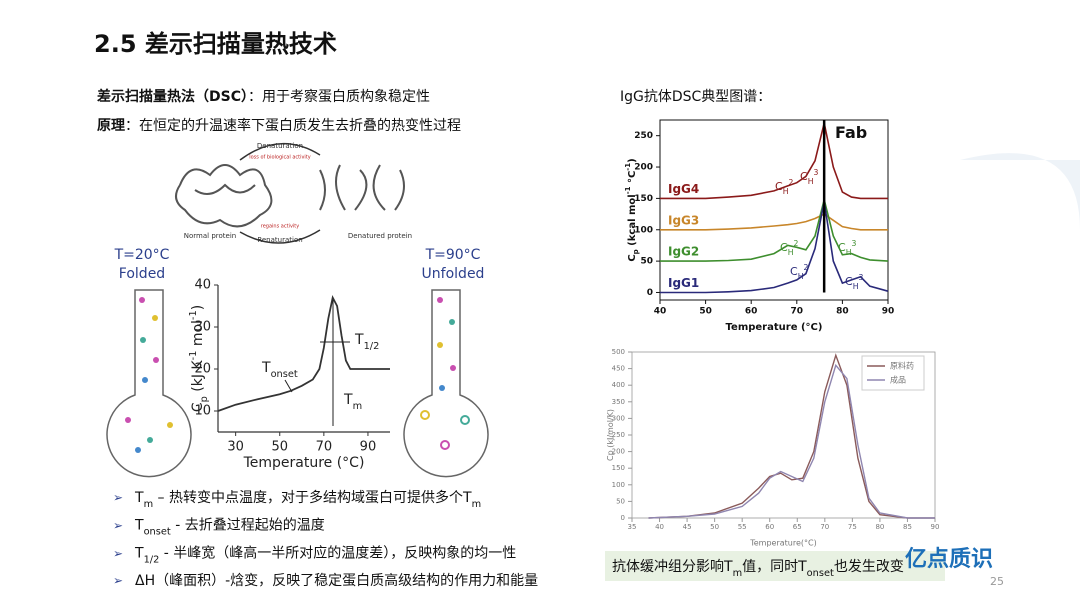 Image resolution: width=1080 pixels, height=608 pixels. Describe the element at coordinates (280, 236) in the screenshot. I see `arrow` at that location.